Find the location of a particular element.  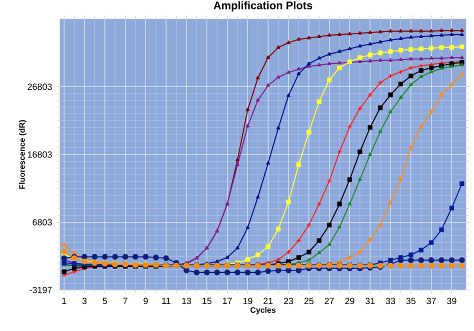

x-tick-label: 15 is located at coordinates (207, 301).